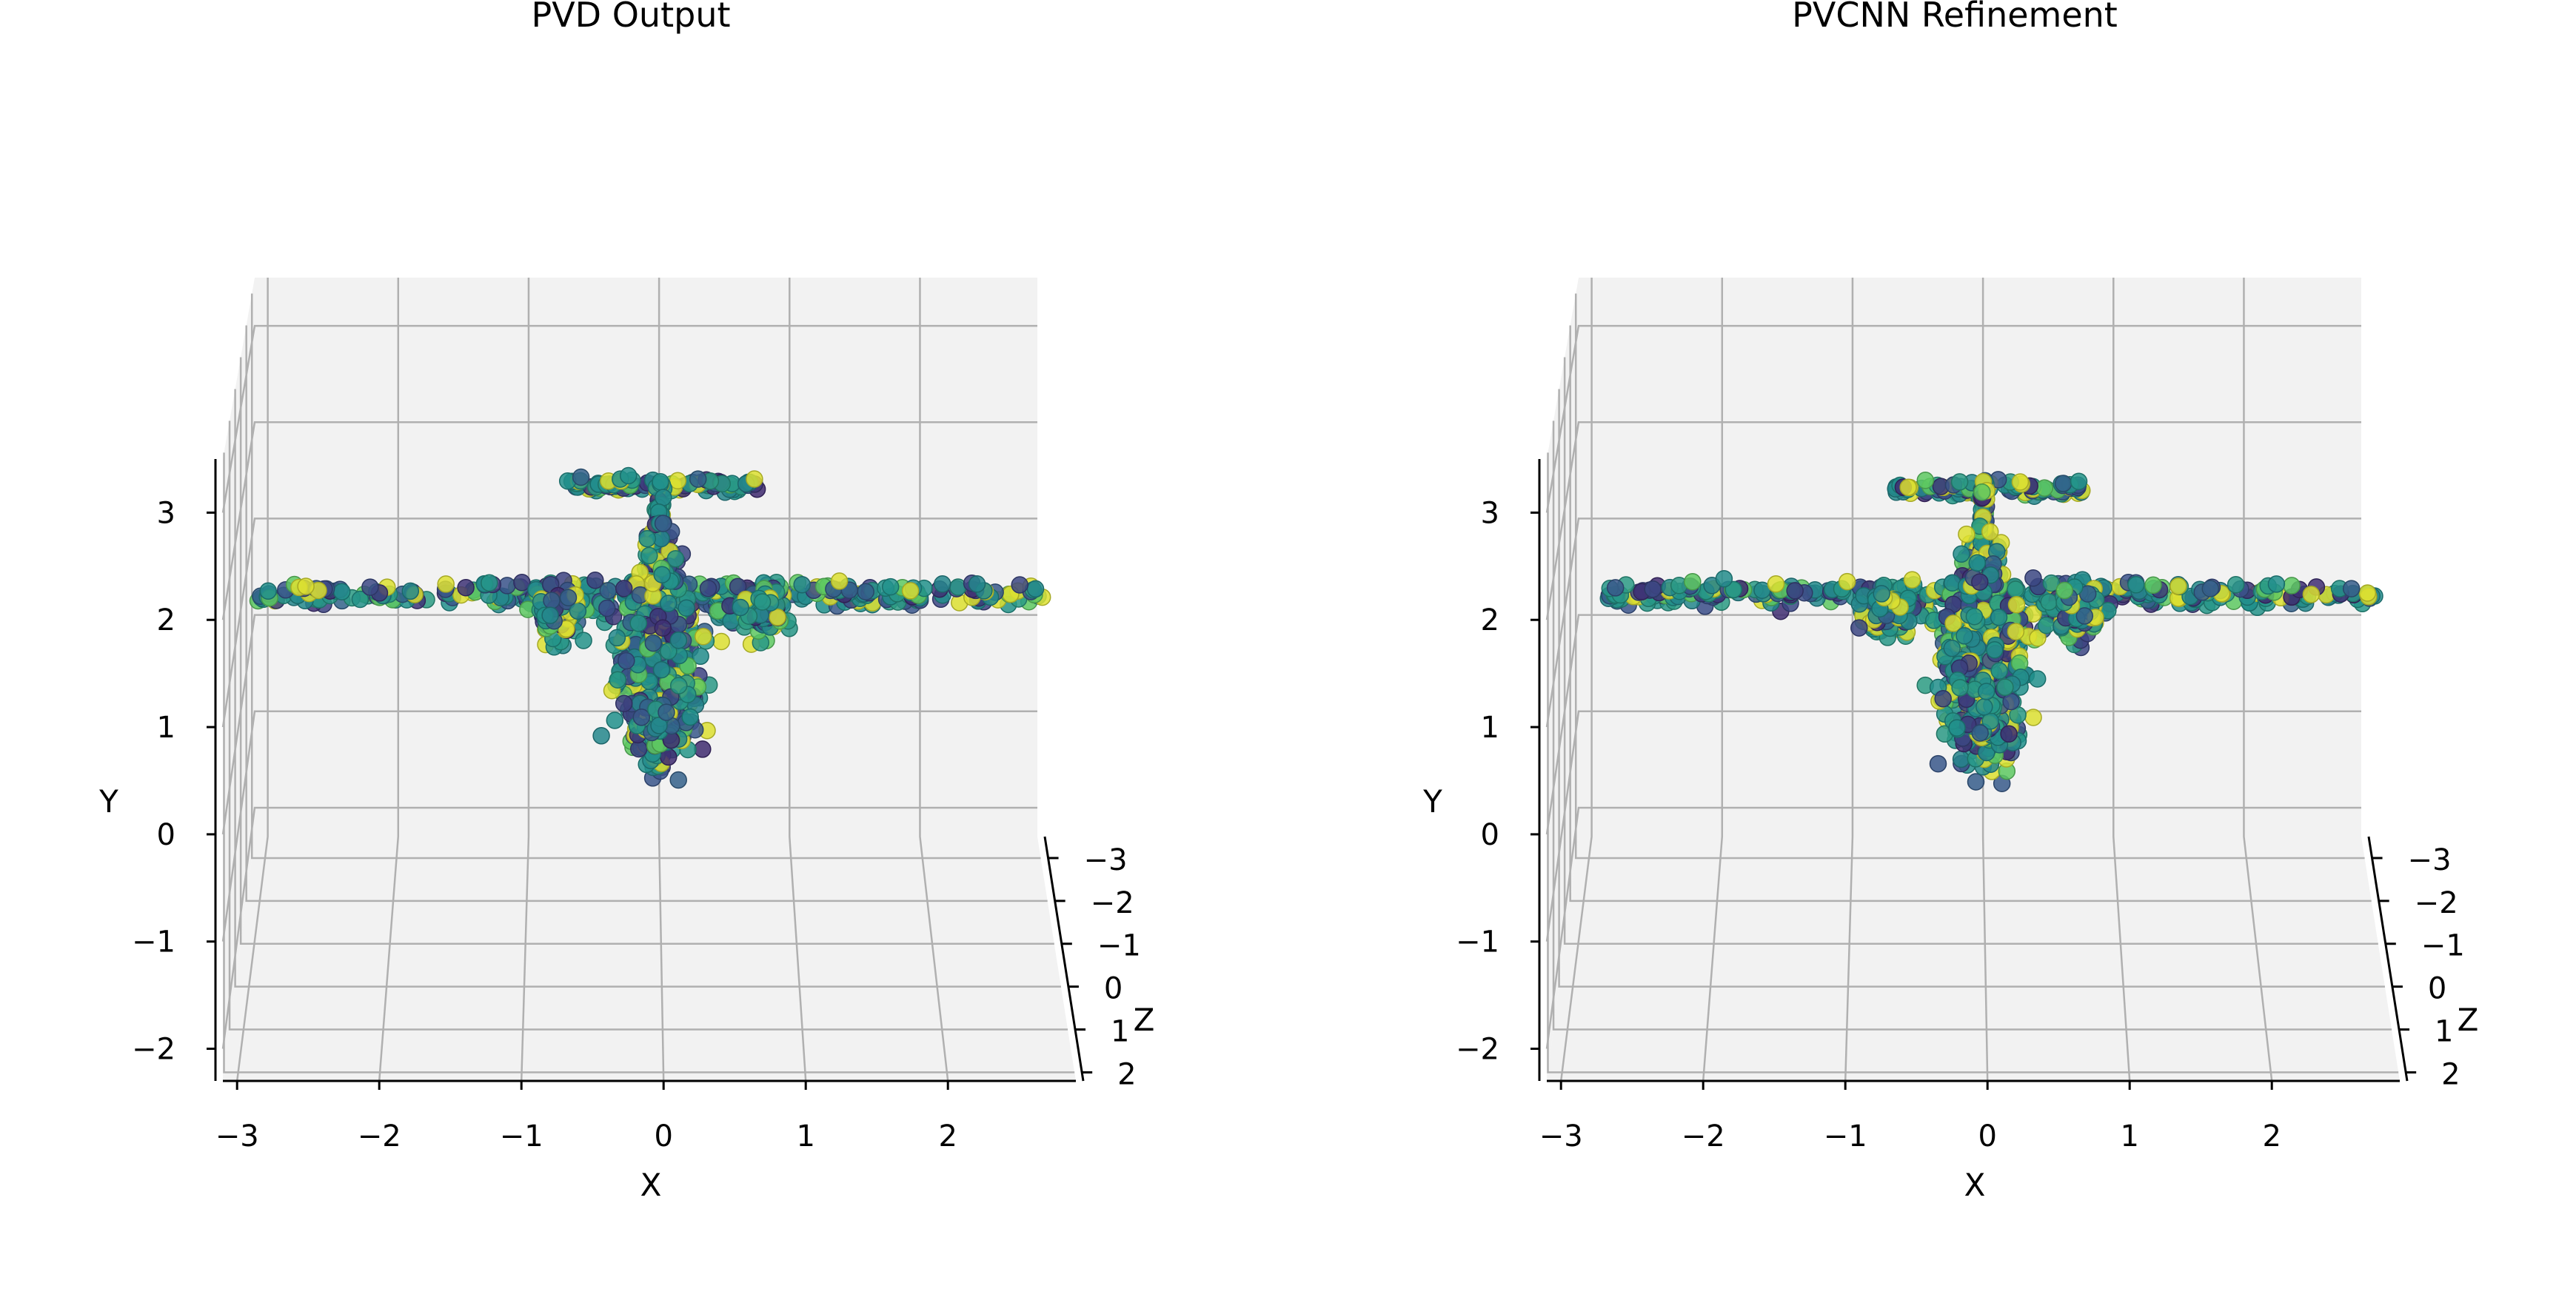 This screenshot has width=2576, height=1306. Describe the element at coordinates (805, 1136) in the screenshot. I see `x-tick-label: 1` at that location.